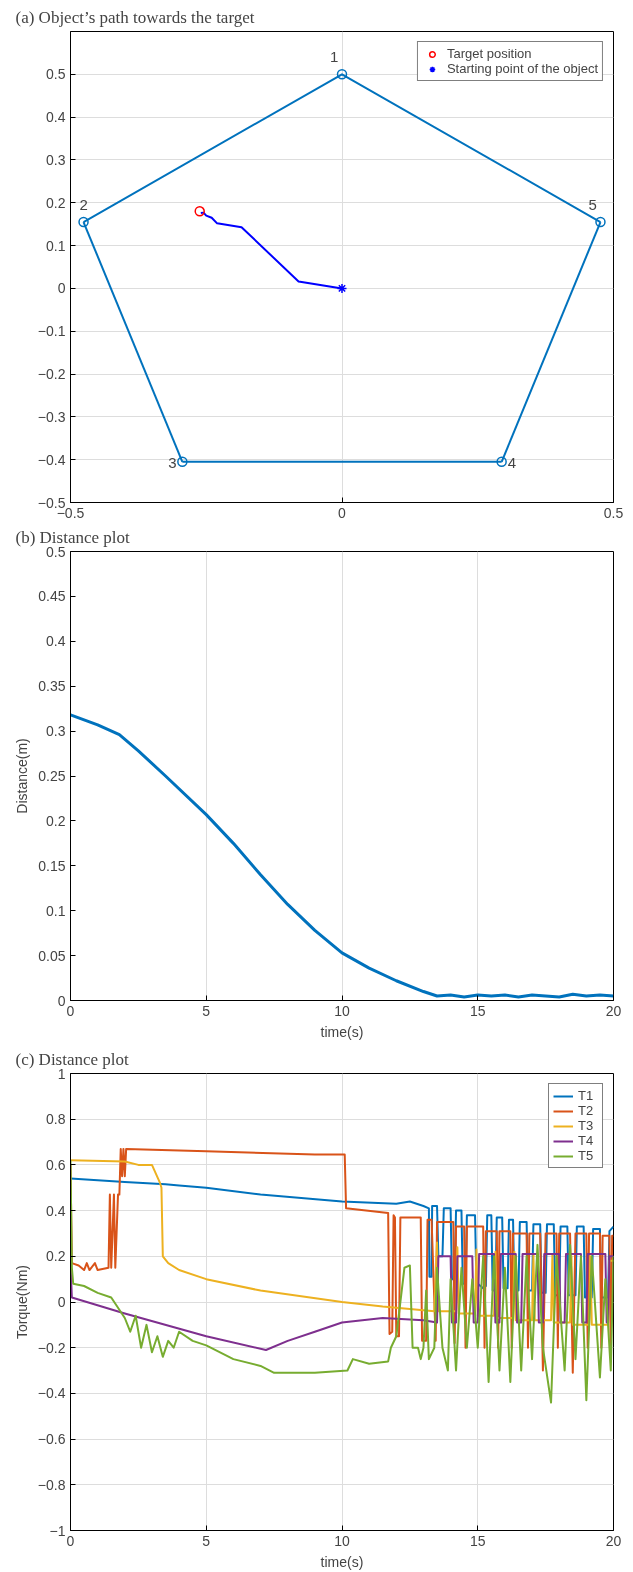 The image size is (633, 1572). I want to click on annotation: 2, so click(83, 205).